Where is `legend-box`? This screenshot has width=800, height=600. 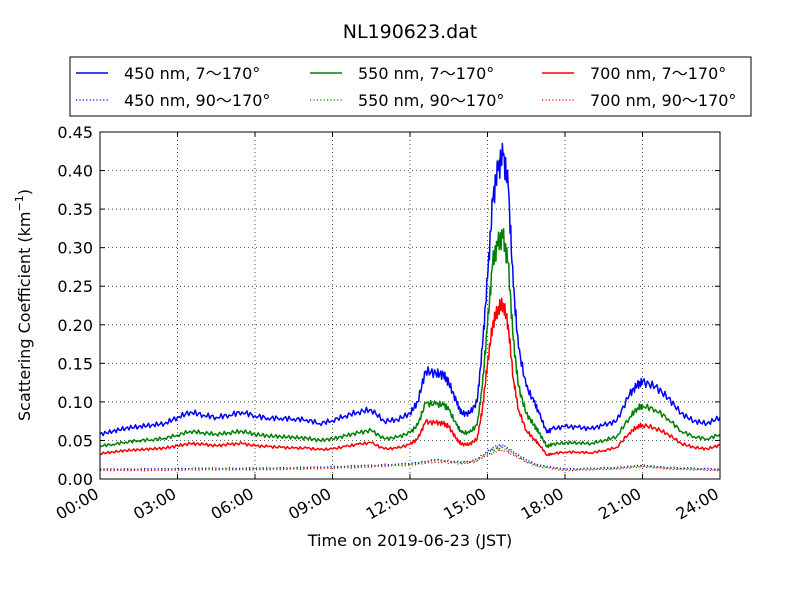
legend-box is located at coordinates (410, 86).